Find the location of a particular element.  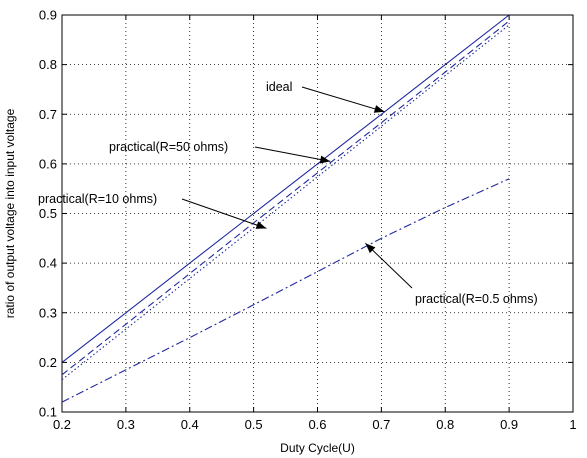

x-axis-label: Duty Cycle(U) is located at coordinates (317, 448).